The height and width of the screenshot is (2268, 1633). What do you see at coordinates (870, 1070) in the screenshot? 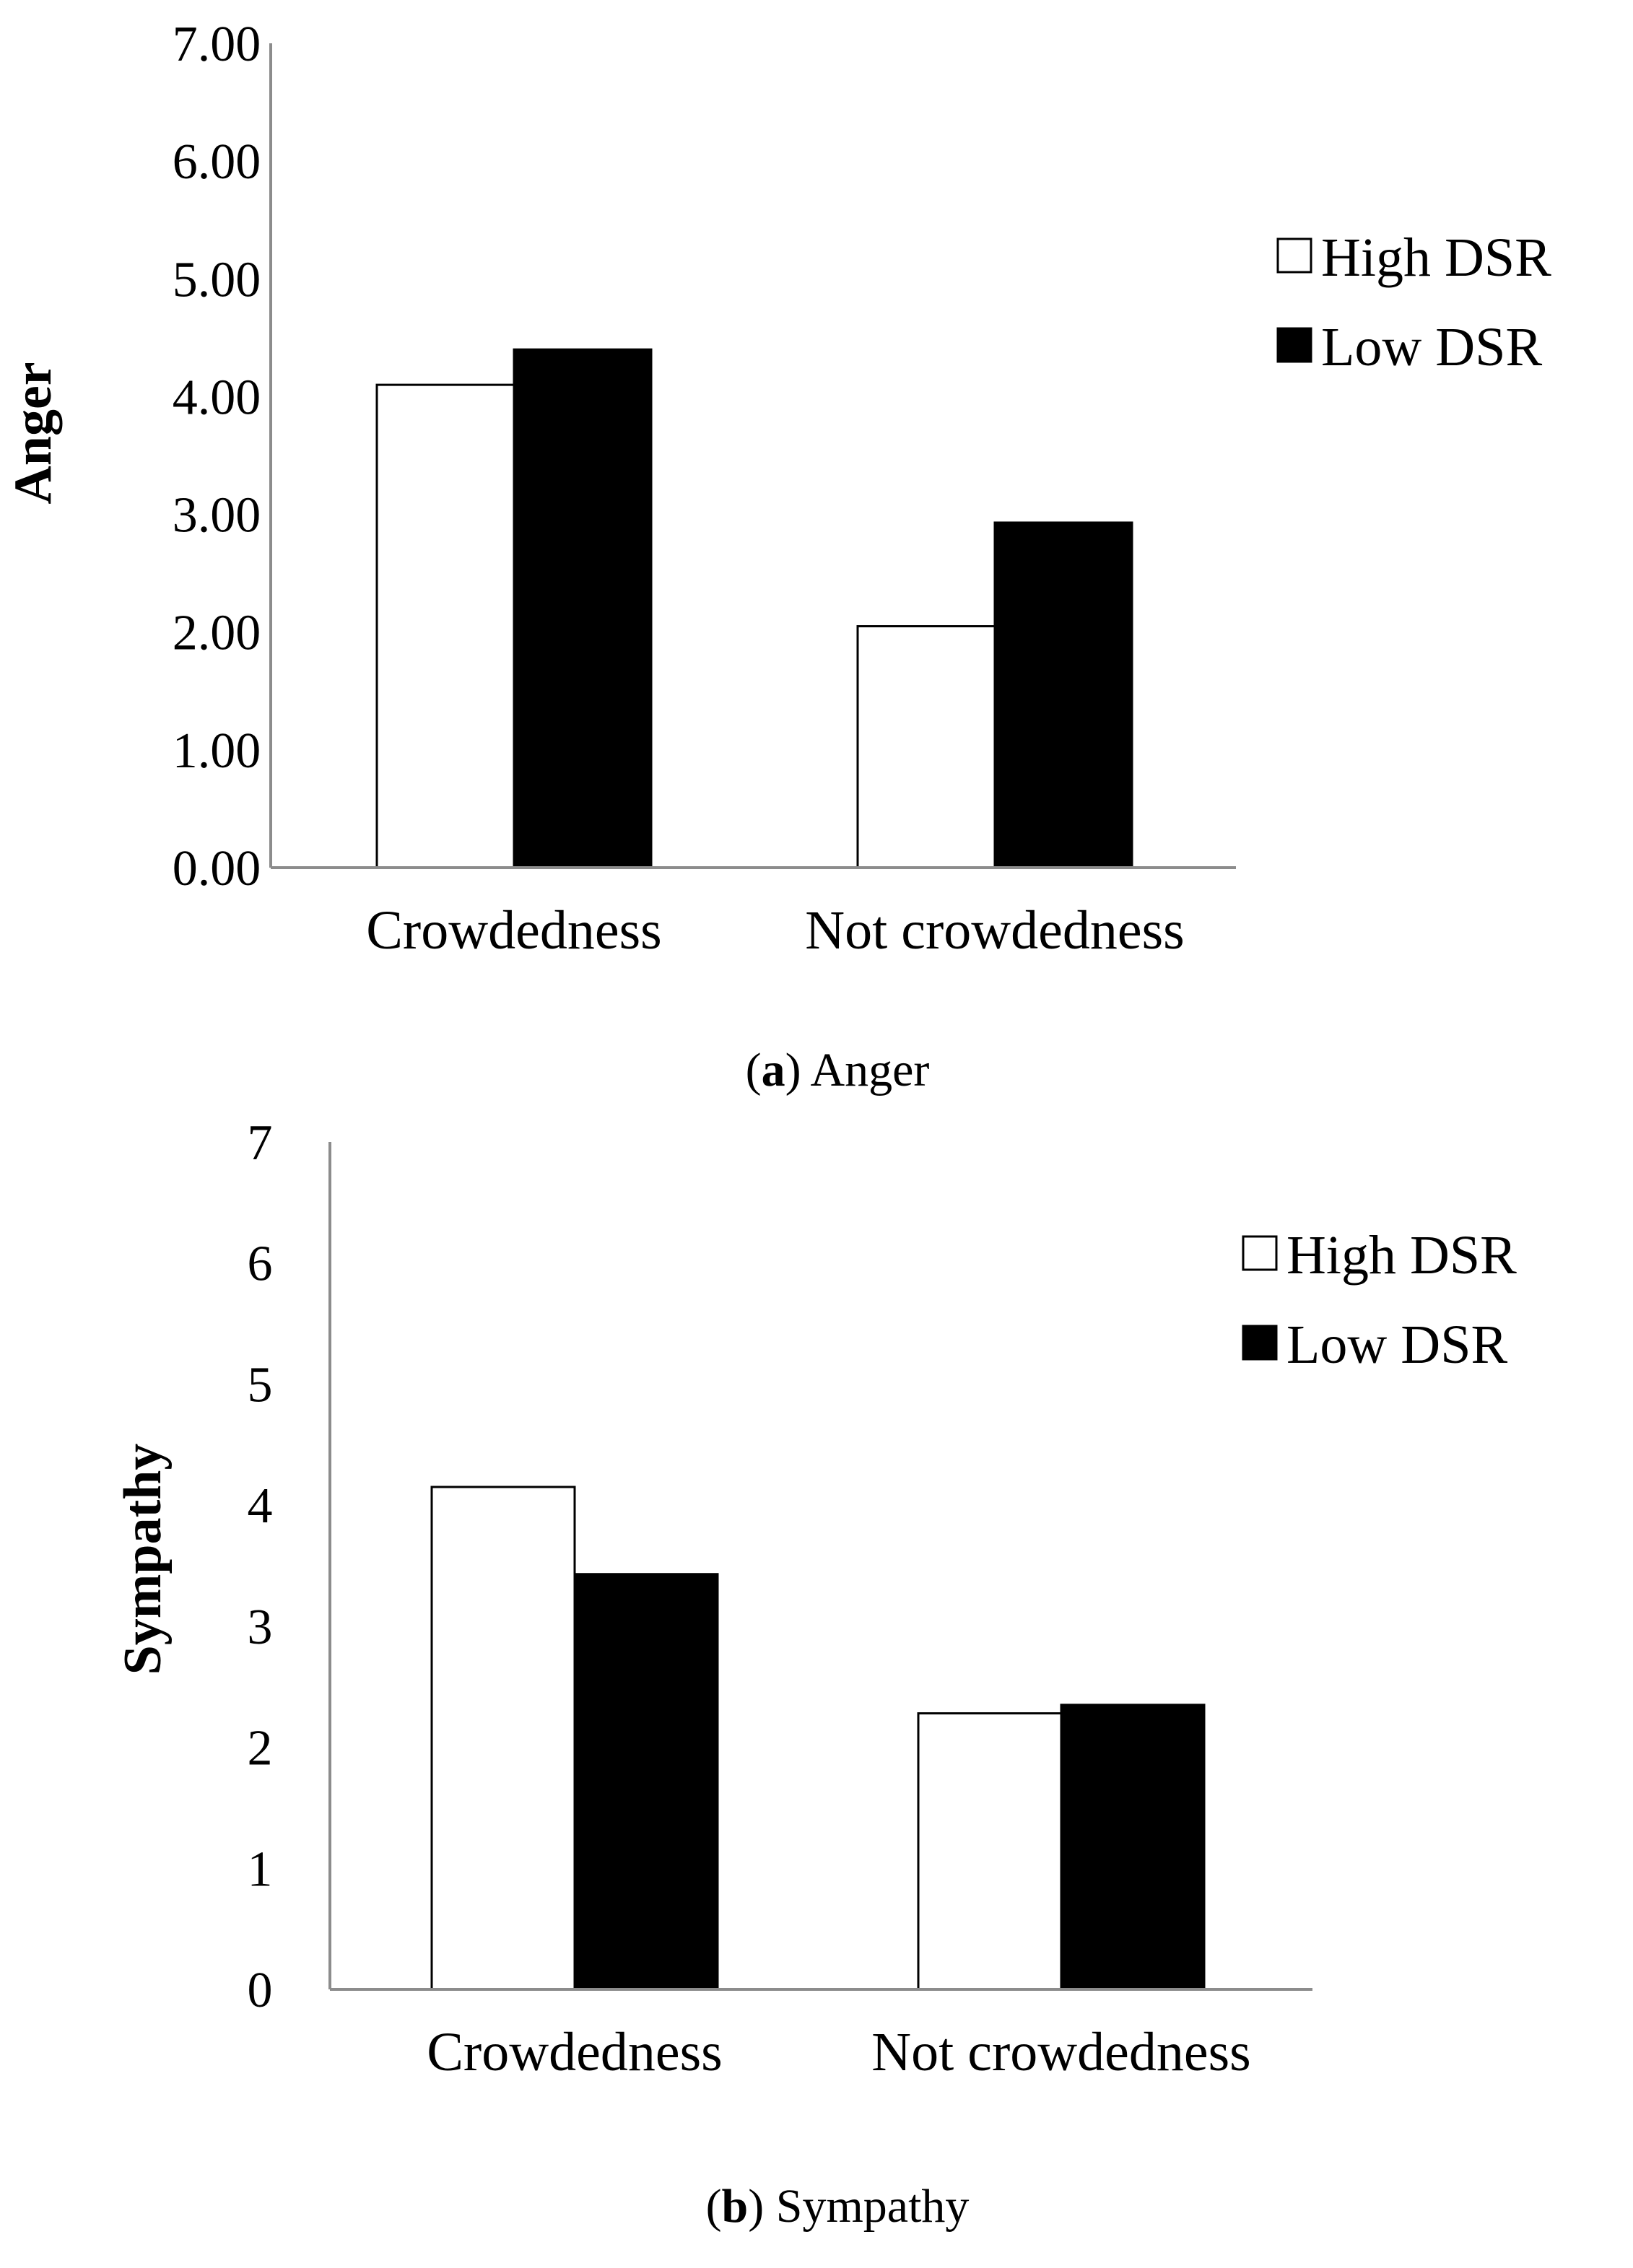
I see `caption-text-a: Anger` at bounding box center [870, 1070].